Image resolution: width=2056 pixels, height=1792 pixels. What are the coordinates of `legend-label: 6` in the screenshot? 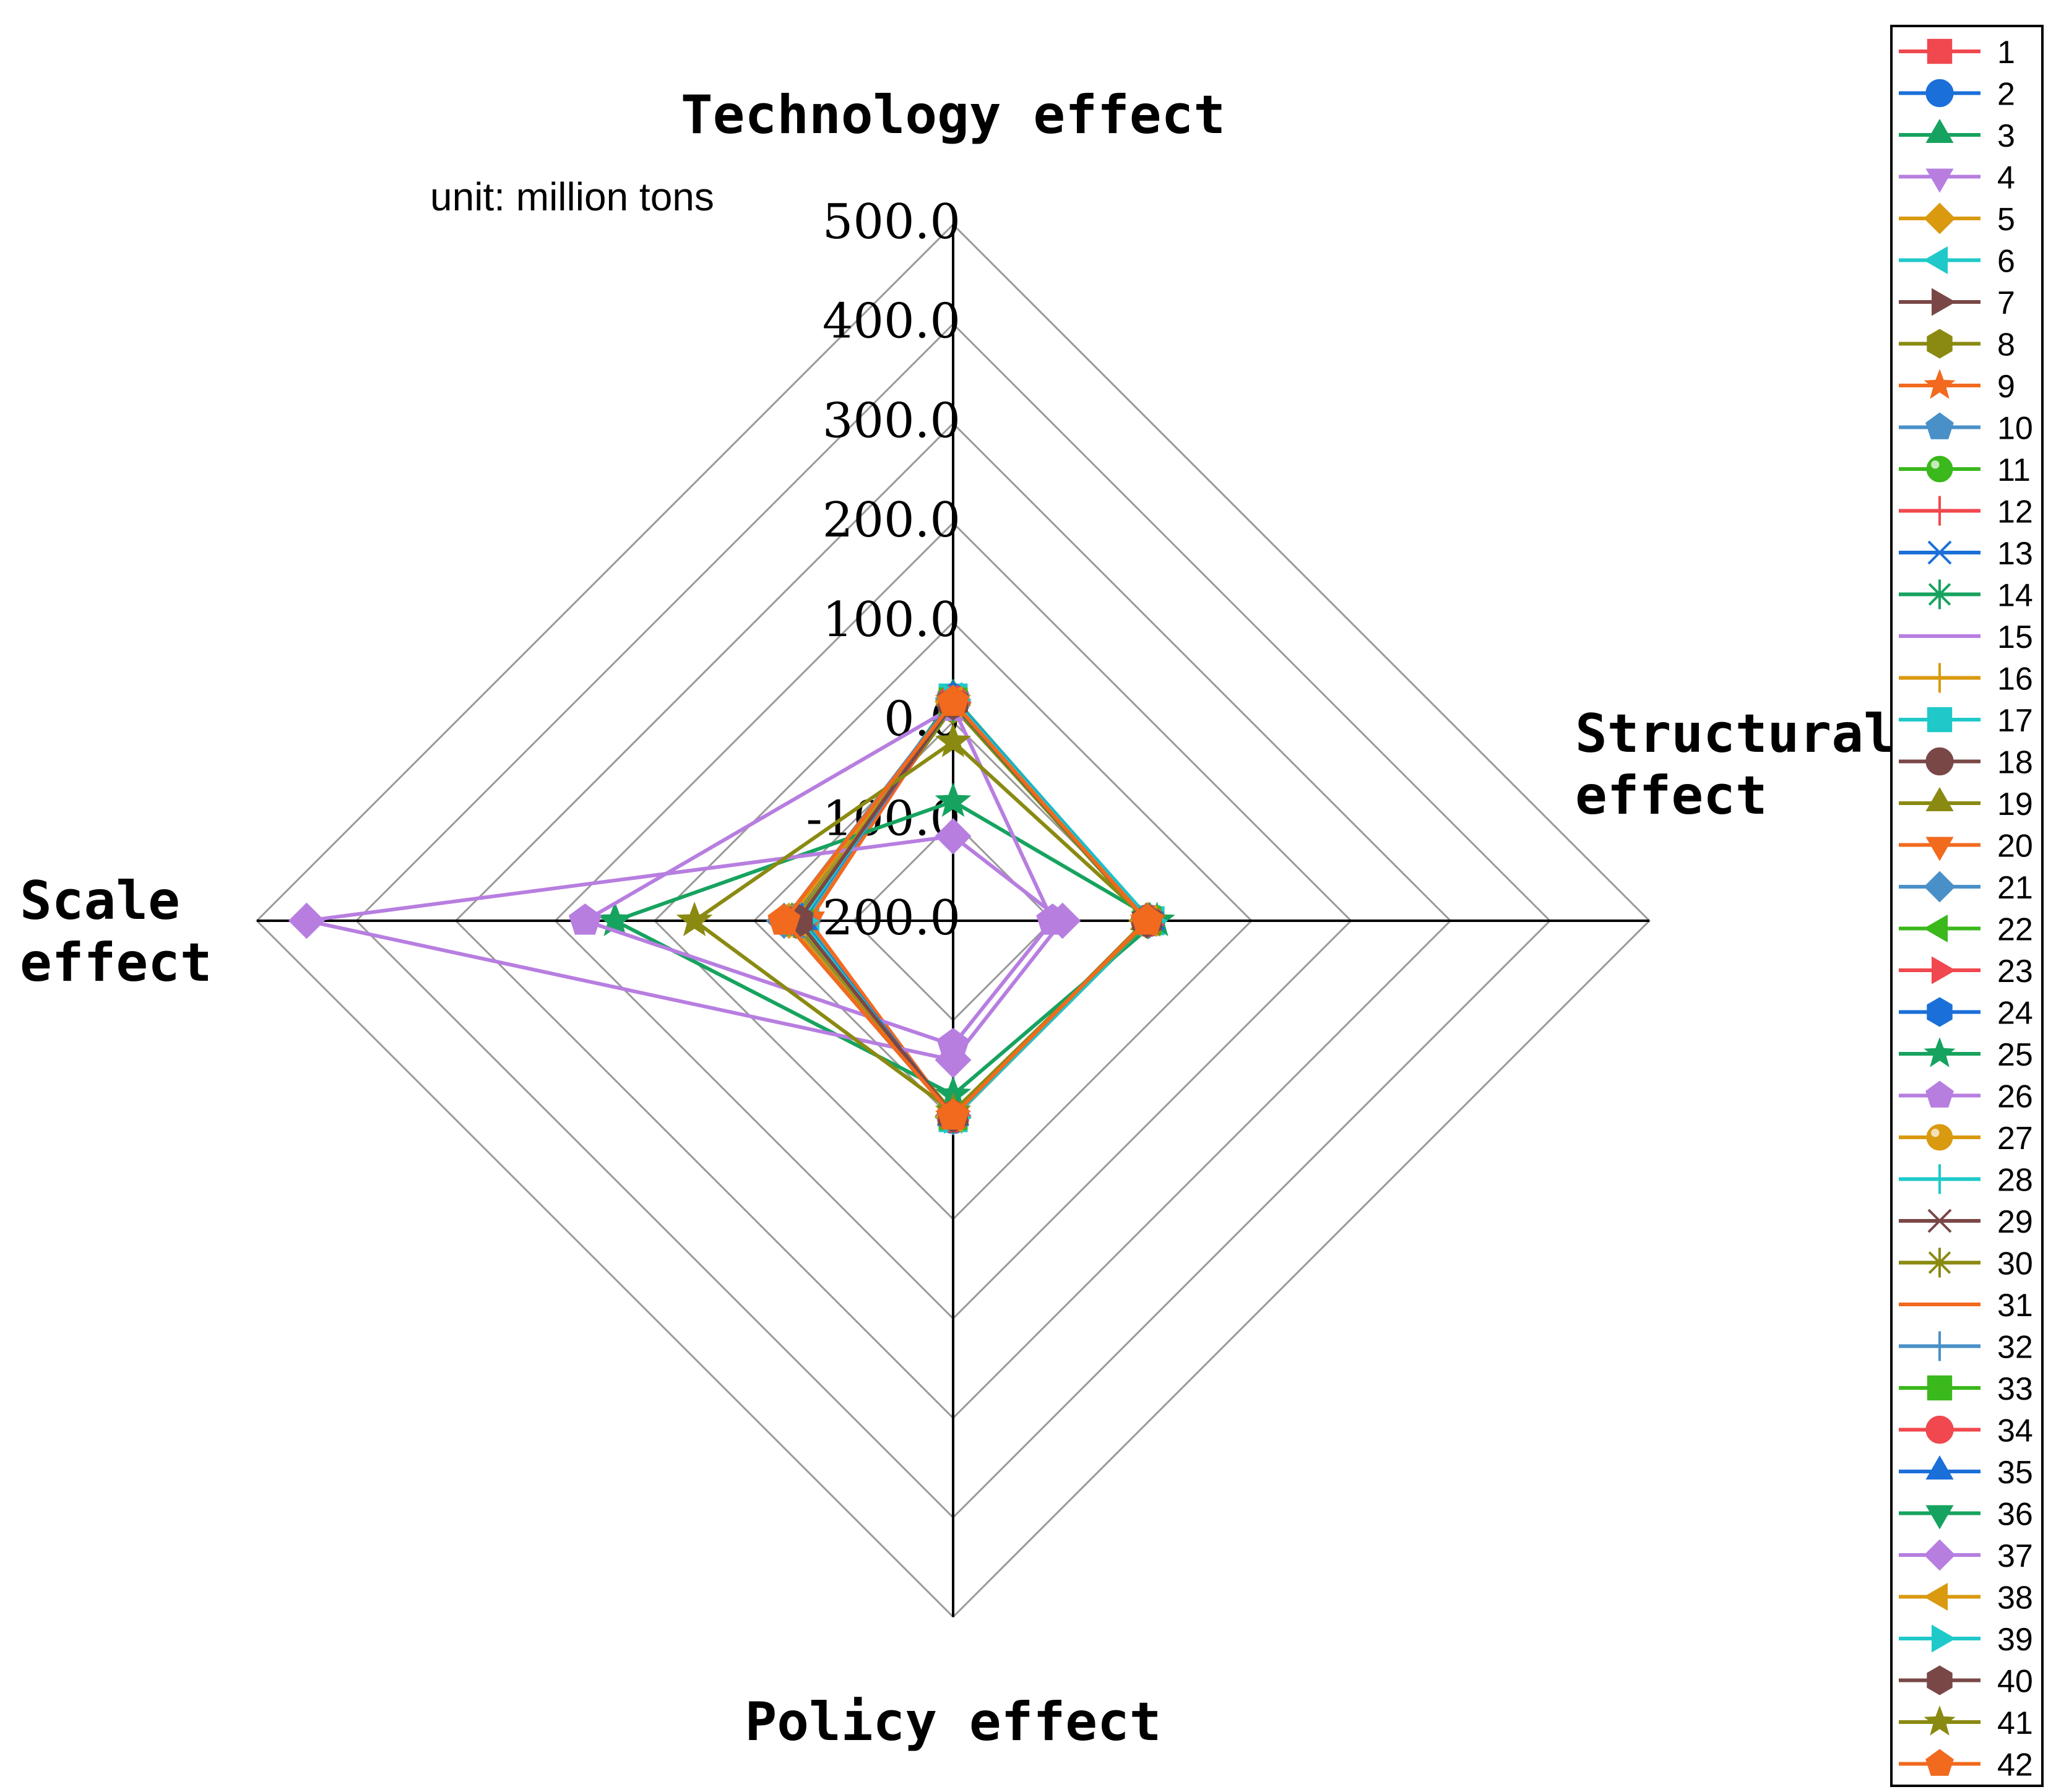 It's located at (2006, 262).